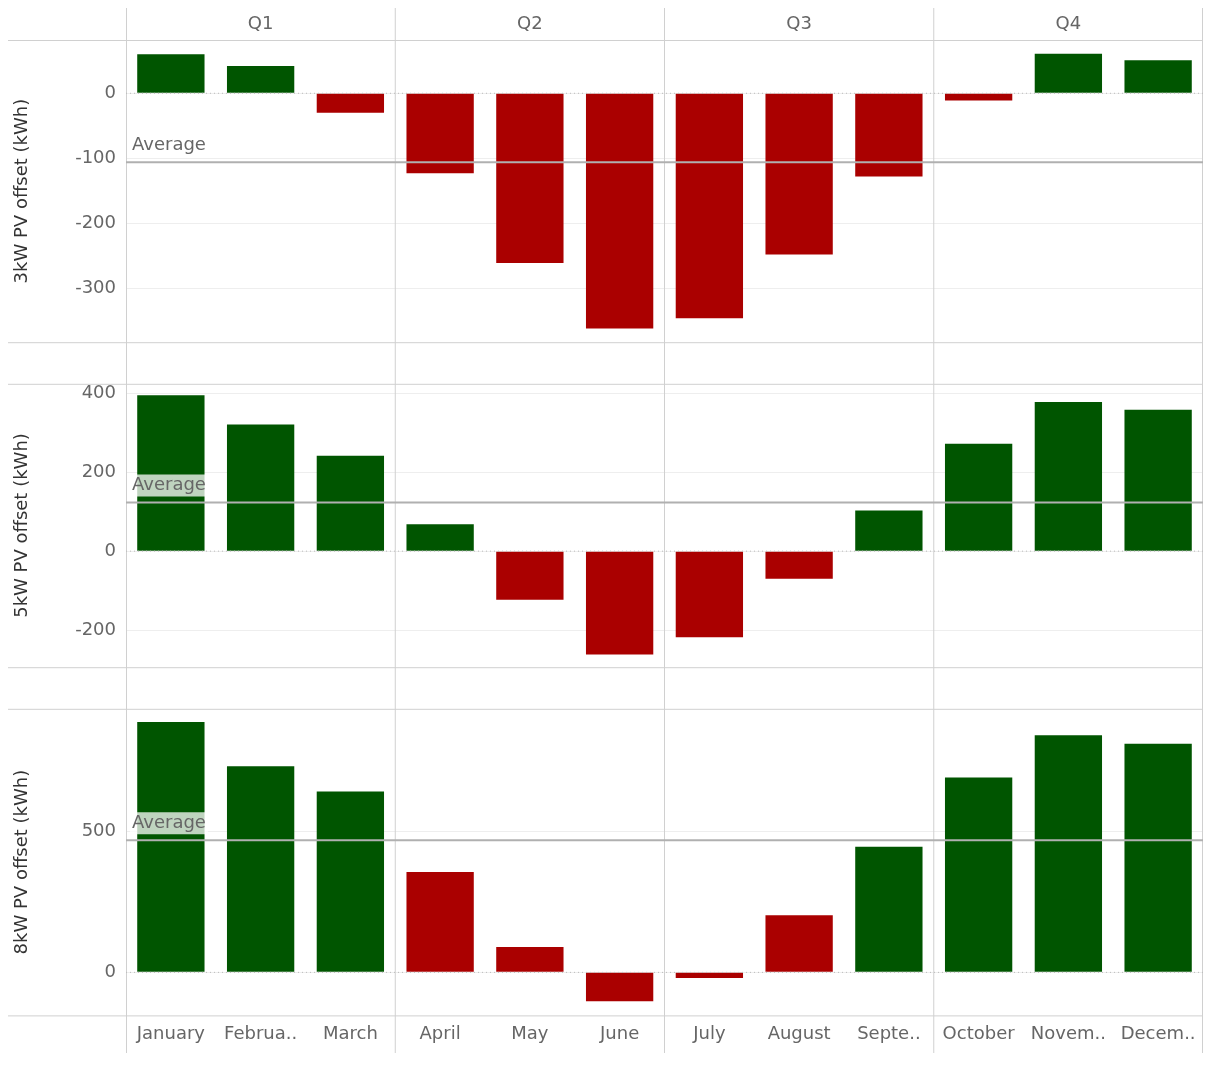 The width and height of the screenshot is (1213, 1069). What do you see at coordinates (1068, 22) in the screenshot?
I see `text: Q4` at bounding box center [1068, 22].